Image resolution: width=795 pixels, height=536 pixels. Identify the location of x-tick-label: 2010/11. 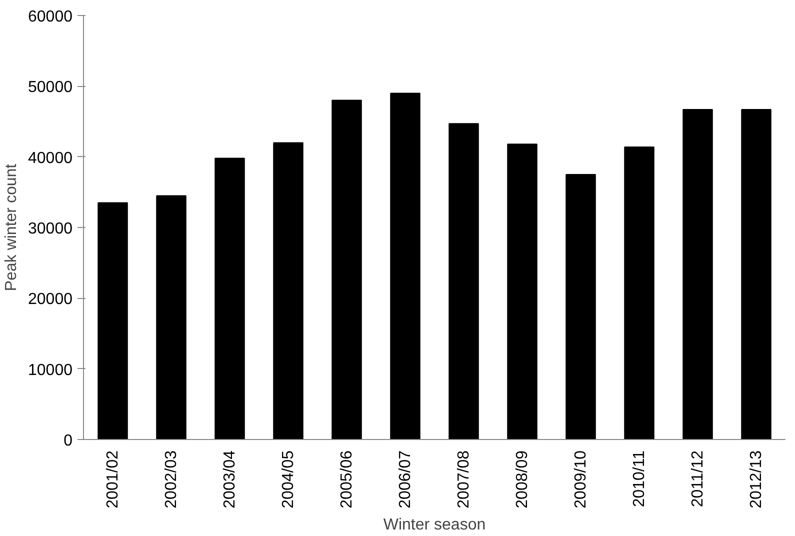
(639, 479).